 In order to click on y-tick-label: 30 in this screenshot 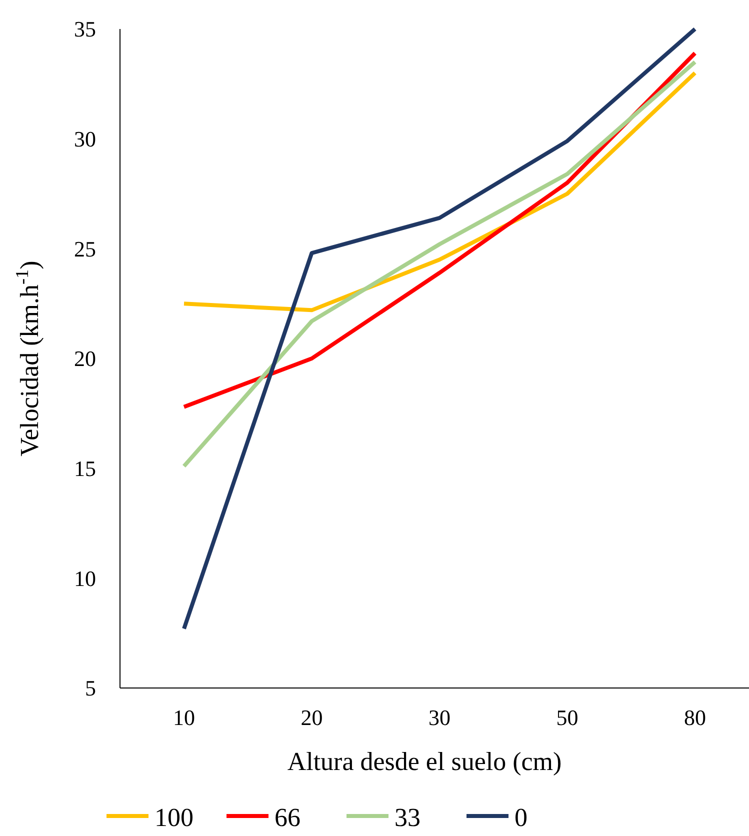, I will do `click(85, 139)`.